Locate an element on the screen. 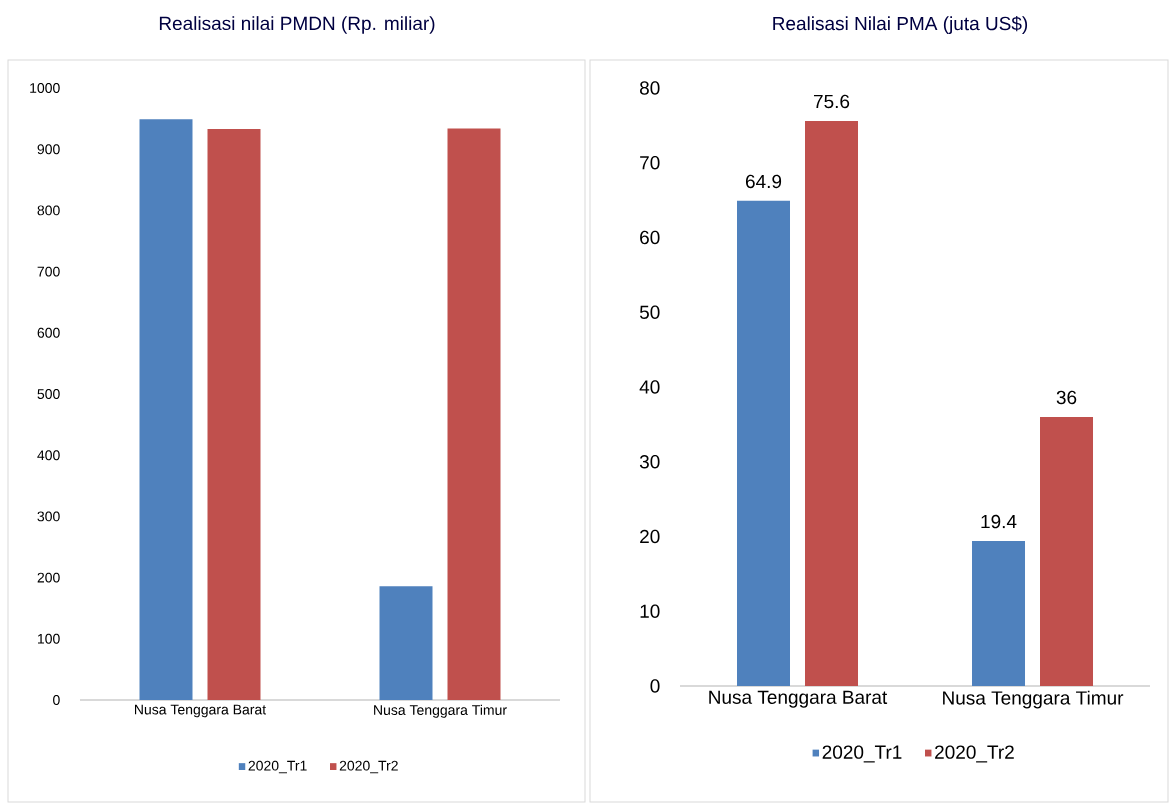 This screenshot has height=804, width=1171. y-tick-label: 10 is located at coordinates (650, 611).